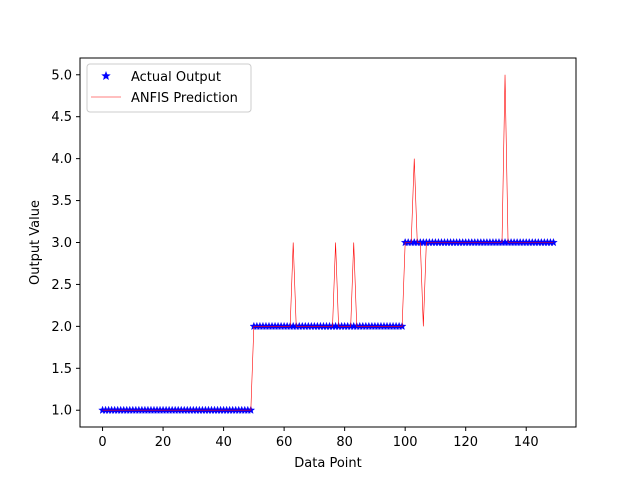  I want to click on x-tick-label: 40, so click(223, 442).